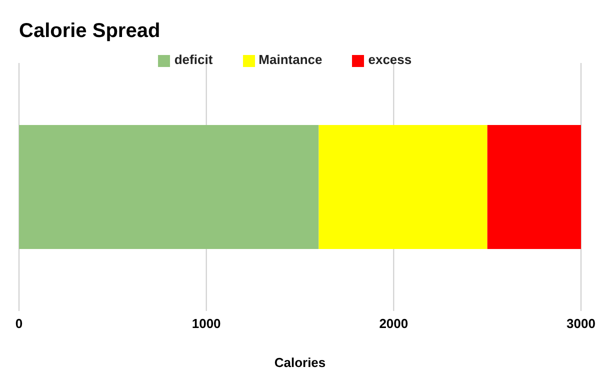  Describe the element at coordinates (89, 31) in the screenshot. I see `chart-title: Calorie Spread` at that location.